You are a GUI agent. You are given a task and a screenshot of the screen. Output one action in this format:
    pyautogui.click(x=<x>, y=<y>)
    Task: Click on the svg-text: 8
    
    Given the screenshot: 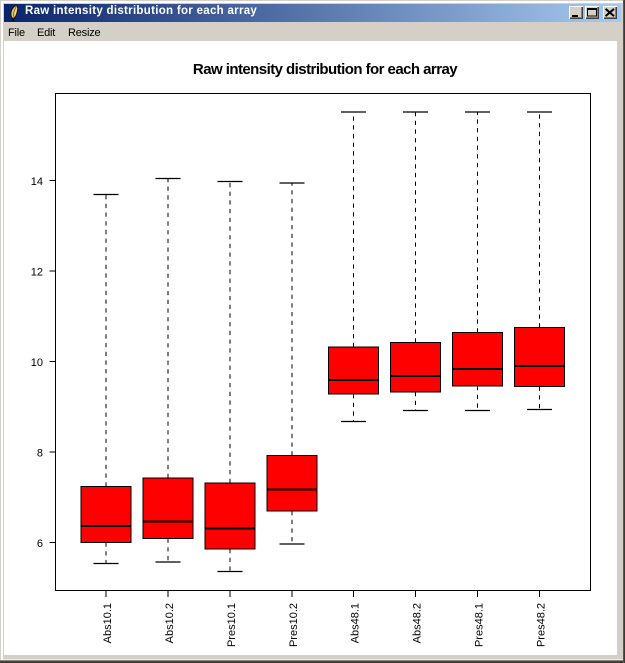 What is the action you would take?
    pyautogui.click(x=40, y=454)
    